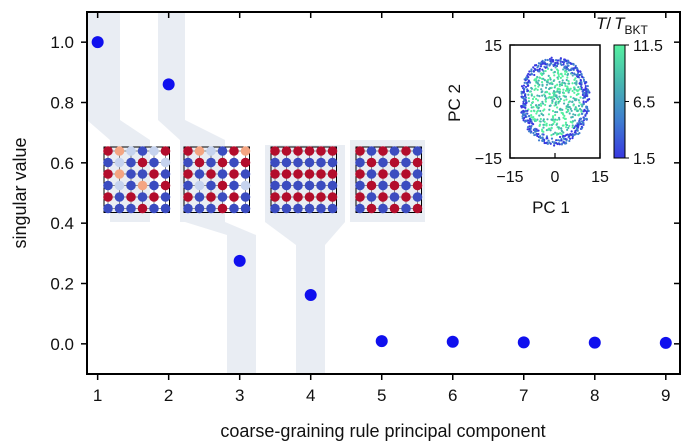  Describe the element at coordinates (551, 207) in the screenshot. I see `inset-x-title: PC 1` at that location.